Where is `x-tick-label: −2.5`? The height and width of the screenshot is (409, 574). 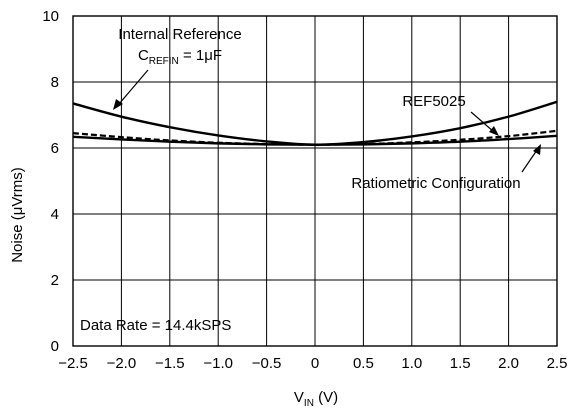
x-tick-label: −2.5 is located at coordinates (73, 363).